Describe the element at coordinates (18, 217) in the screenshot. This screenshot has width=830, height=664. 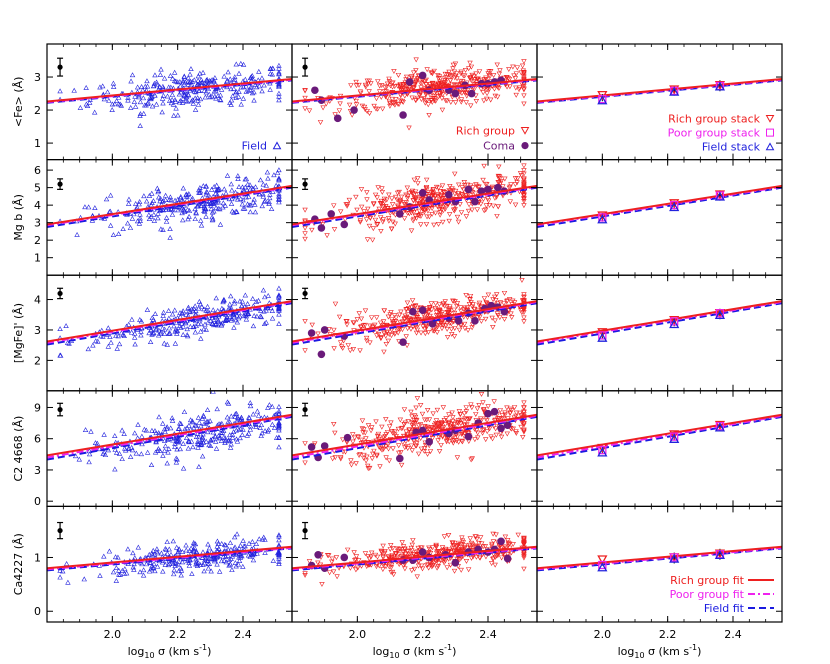
I see `y-axis-label: Mg b (Å)` at that location.